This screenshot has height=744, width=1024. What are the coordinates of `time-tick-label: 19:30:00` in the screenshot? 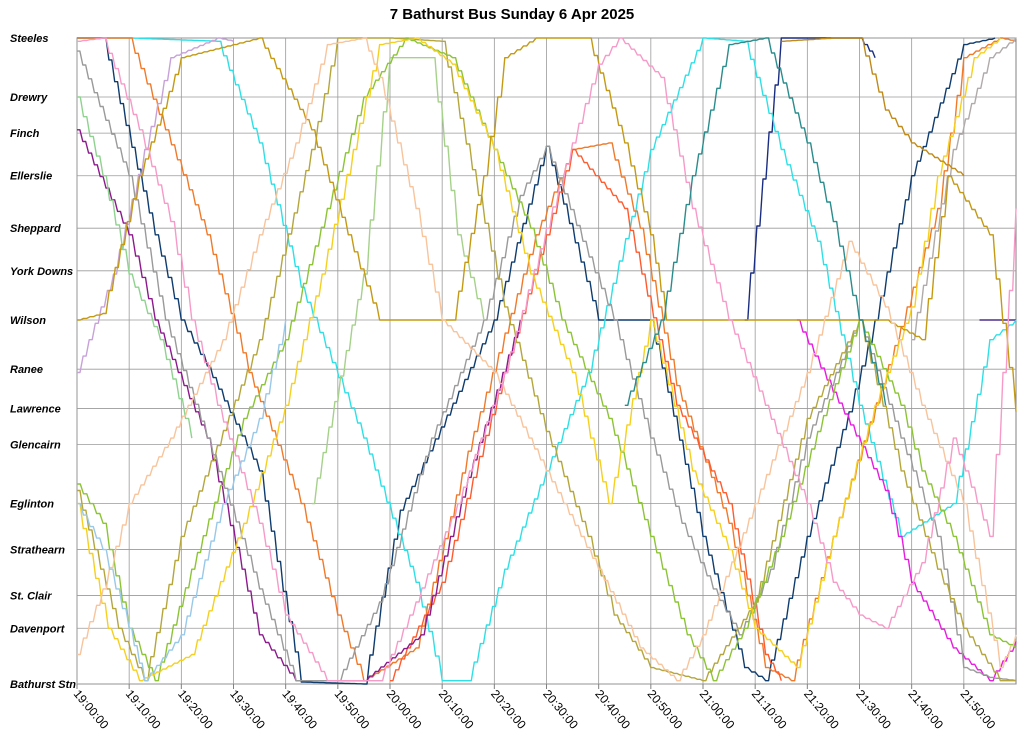 It's located at (247, 709).